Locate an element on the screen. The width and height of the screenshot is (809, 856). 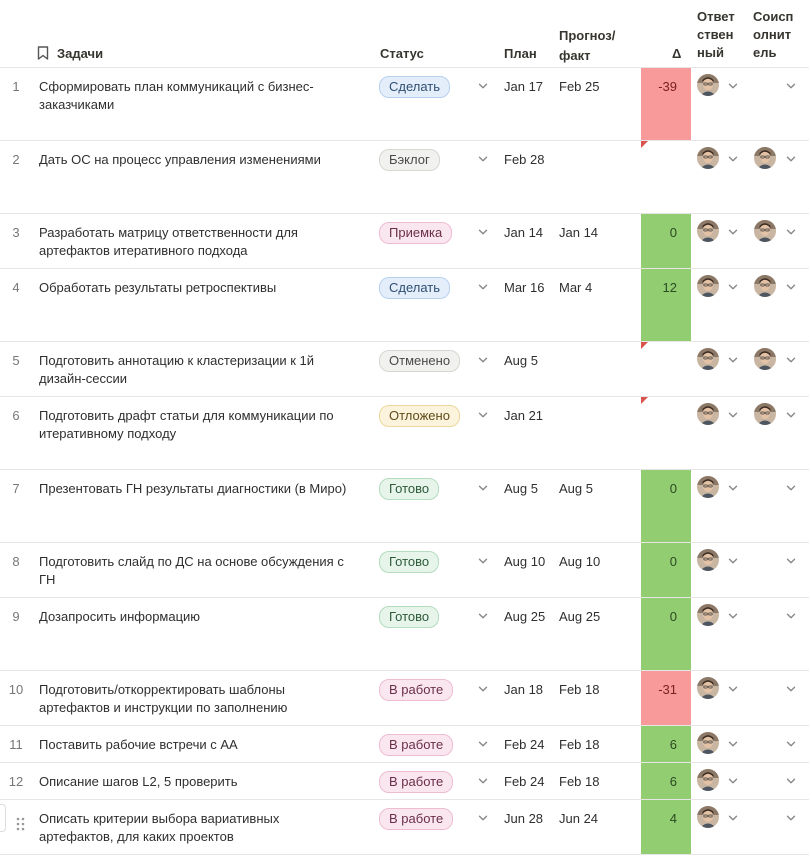
column-header-plan: План is located at coordinates (520, 53).